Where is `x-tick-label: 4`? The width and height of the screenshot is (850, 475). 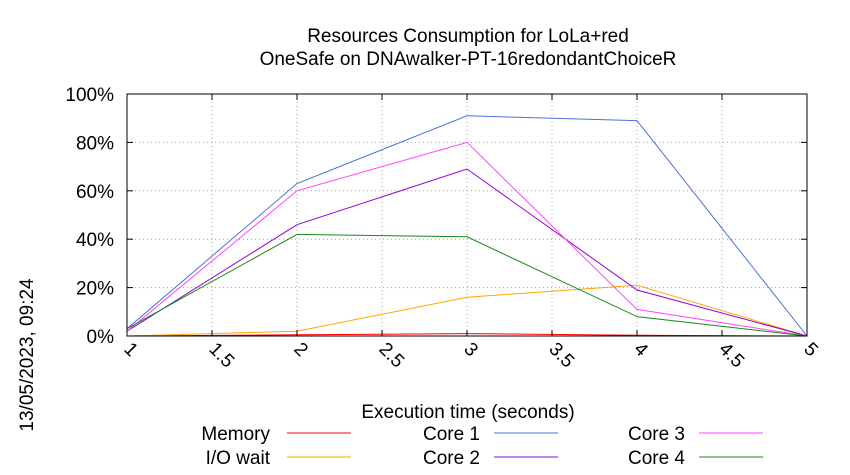
x-tick-label: 4 is located at coordinates (640, 350).